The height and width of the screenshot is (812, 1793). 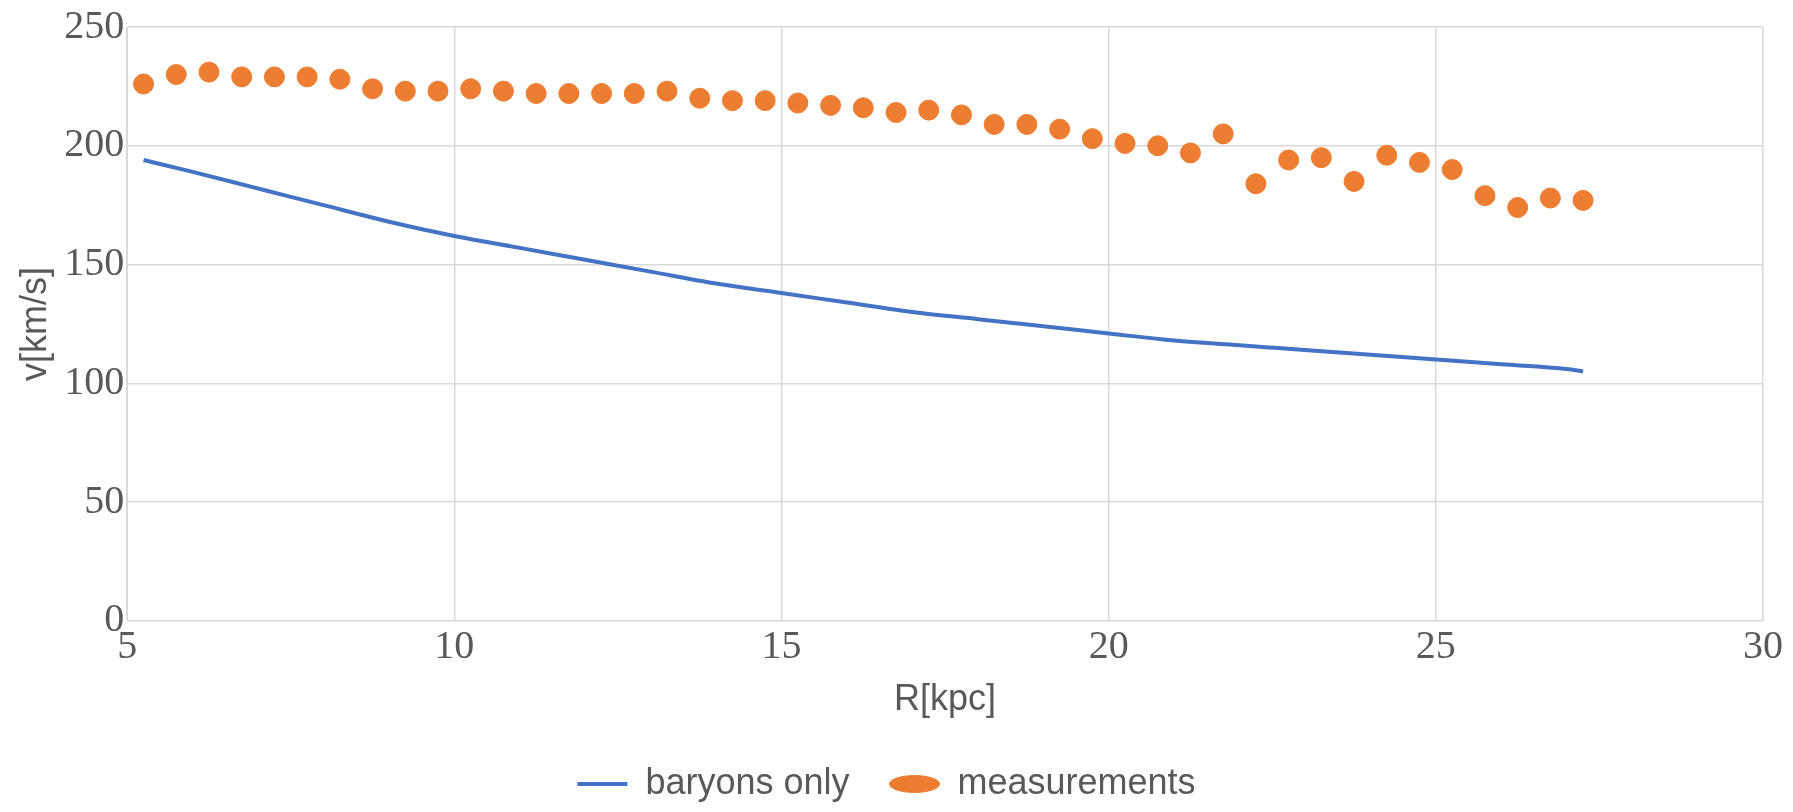 I want to click on x-tick-label: 20, so click(x=1108, y=645).